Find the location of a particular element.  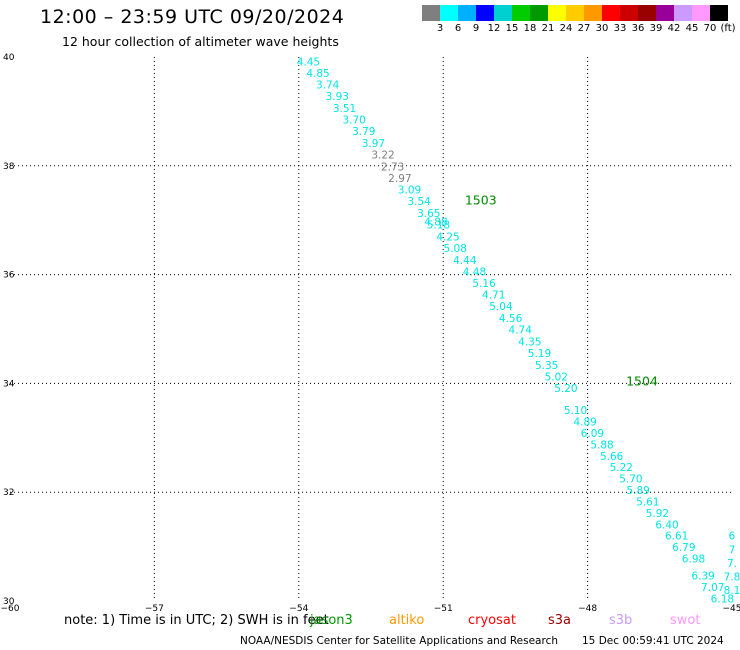

wave-height-label: 5.22 is located at coordinates (621, 468).